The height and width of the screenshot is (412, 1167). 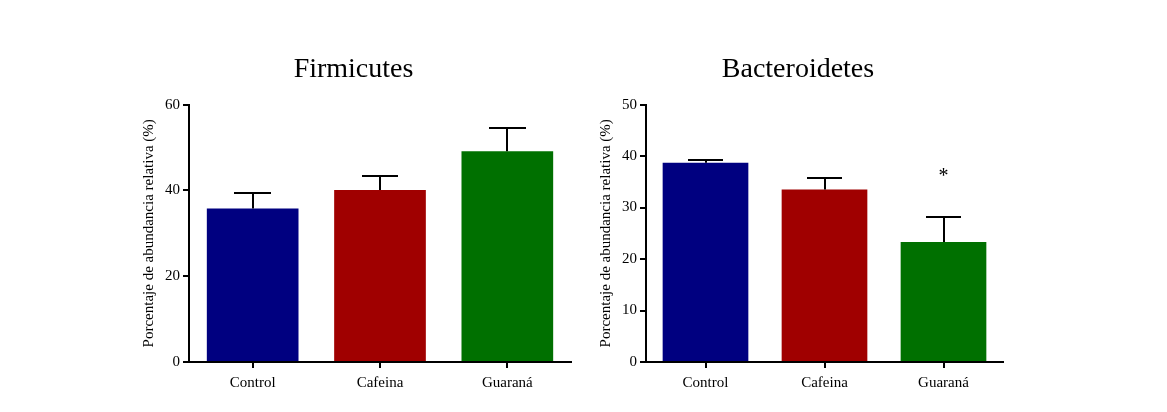 I want to click on y-tick-label: 50, so click(x=629, y=103).